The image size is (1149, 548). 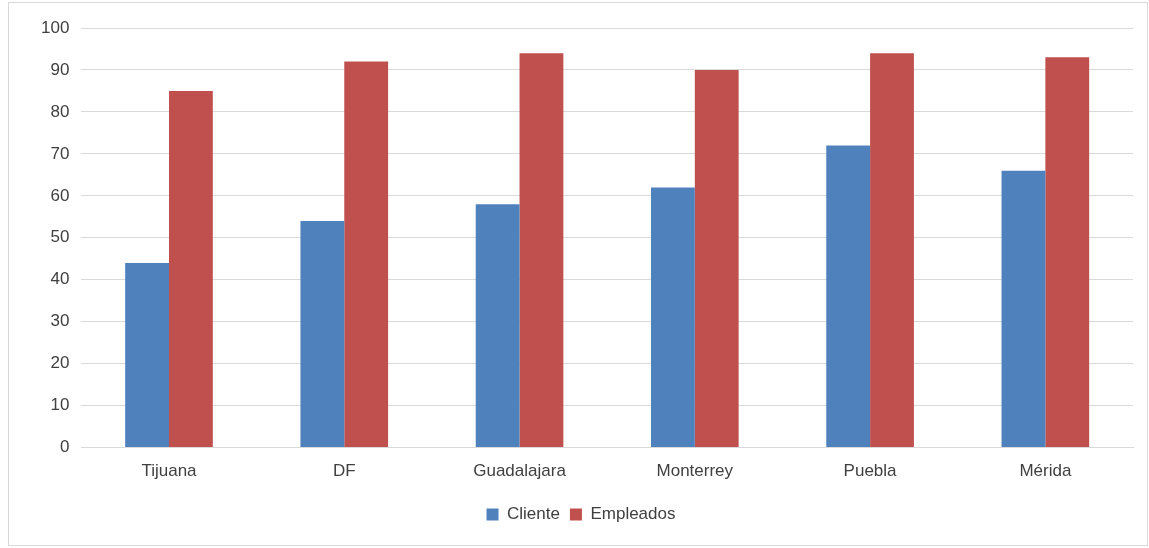 I want to click on y-tick-label: 20, so click(x=60, y=363).